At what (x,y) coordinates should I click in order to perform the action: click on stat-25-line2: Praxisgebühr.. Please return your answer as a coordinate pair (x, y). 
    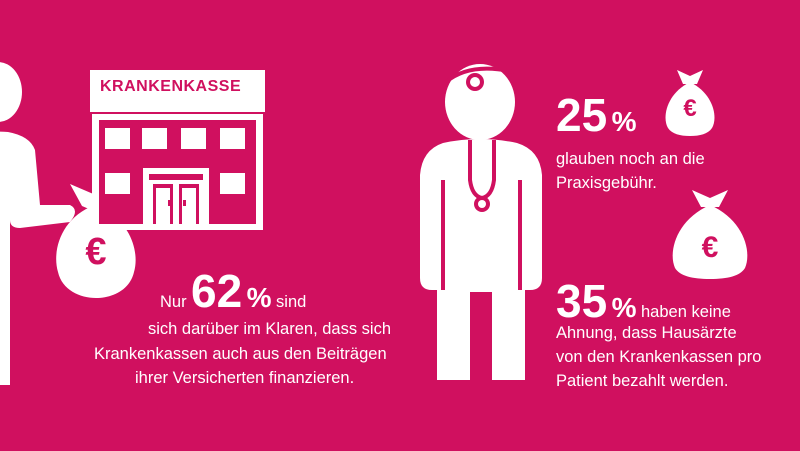
    Looking at the image, I should click on (606, 183).